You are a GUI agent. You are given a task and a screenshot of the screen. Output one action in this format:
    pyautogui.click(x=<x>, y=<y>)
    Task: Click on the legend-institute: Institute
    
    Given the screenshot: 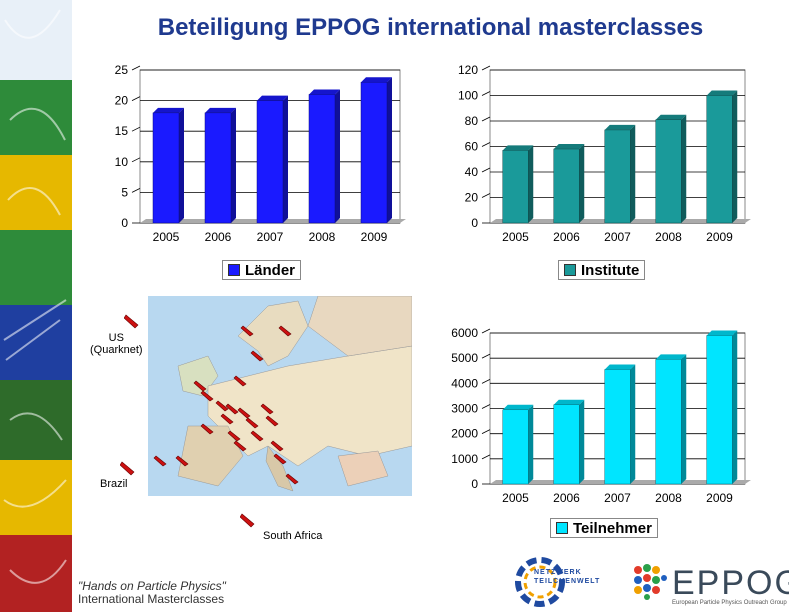 What is the action you would take?
    pyautogui.click(x=602, y=270)
    